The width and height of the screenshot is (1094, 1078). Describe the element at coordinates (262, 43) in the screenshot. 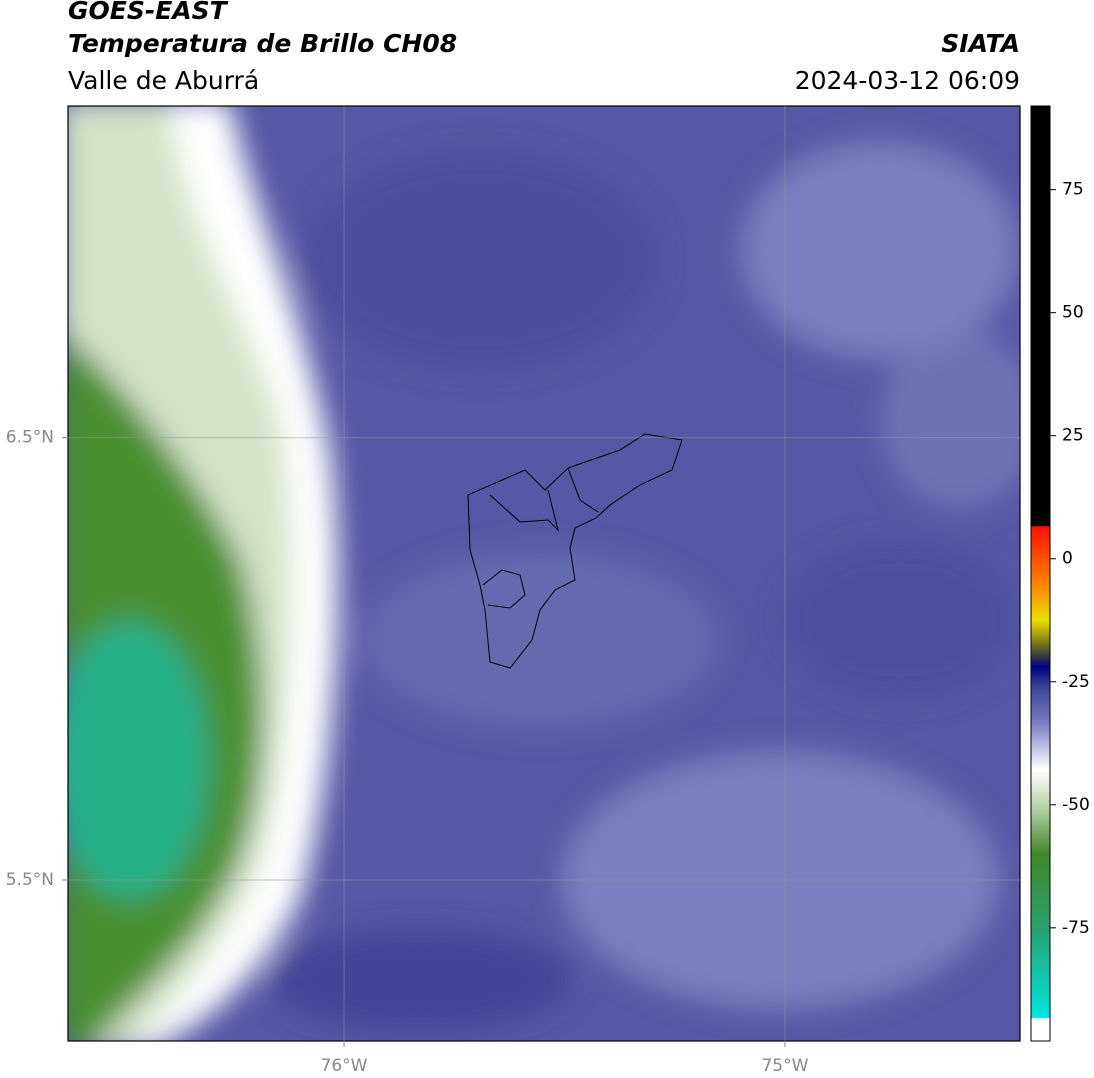

I see `subtitle: Temperatura de Brillo CH08` at that location.